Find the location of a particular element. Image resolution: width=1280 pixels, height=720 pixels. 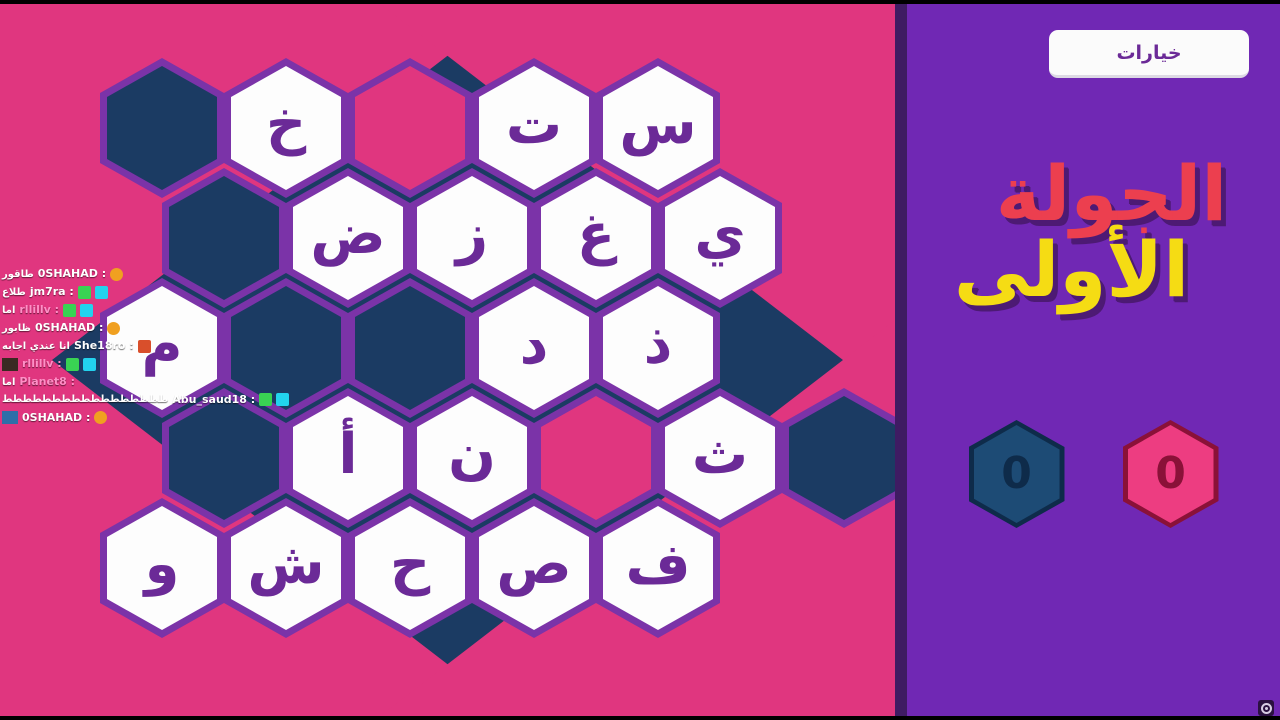

hex-face: و is located at coordinates (162, 568).